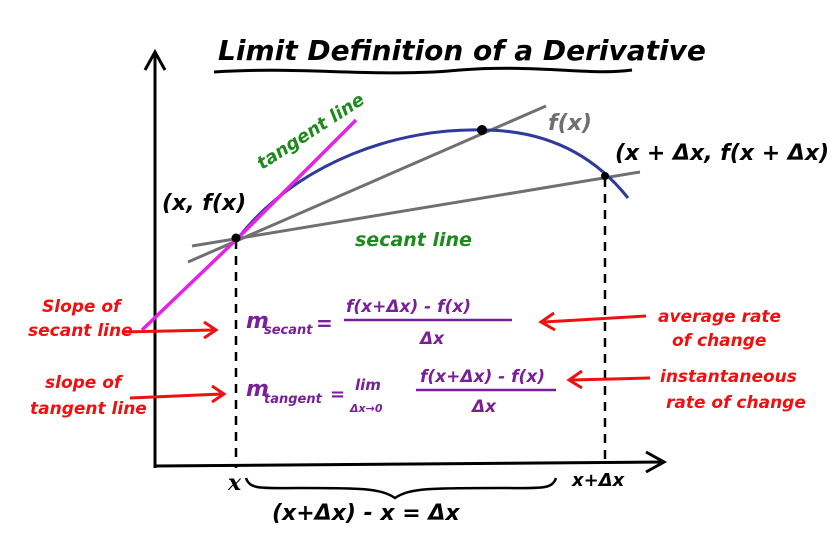  I want to click on slope-secant-note-1: Slope of, so click(82, 307).